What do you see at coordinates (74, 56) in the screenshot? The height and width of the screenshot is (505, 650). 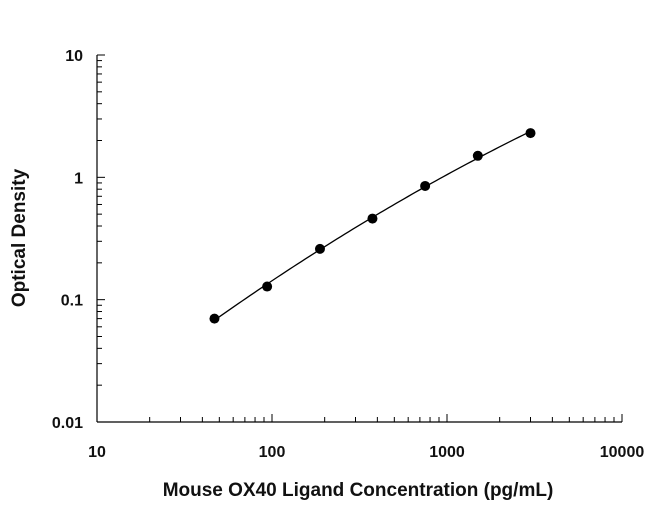 I see `y-tick-label: 10` at bounding box center [74, 56].